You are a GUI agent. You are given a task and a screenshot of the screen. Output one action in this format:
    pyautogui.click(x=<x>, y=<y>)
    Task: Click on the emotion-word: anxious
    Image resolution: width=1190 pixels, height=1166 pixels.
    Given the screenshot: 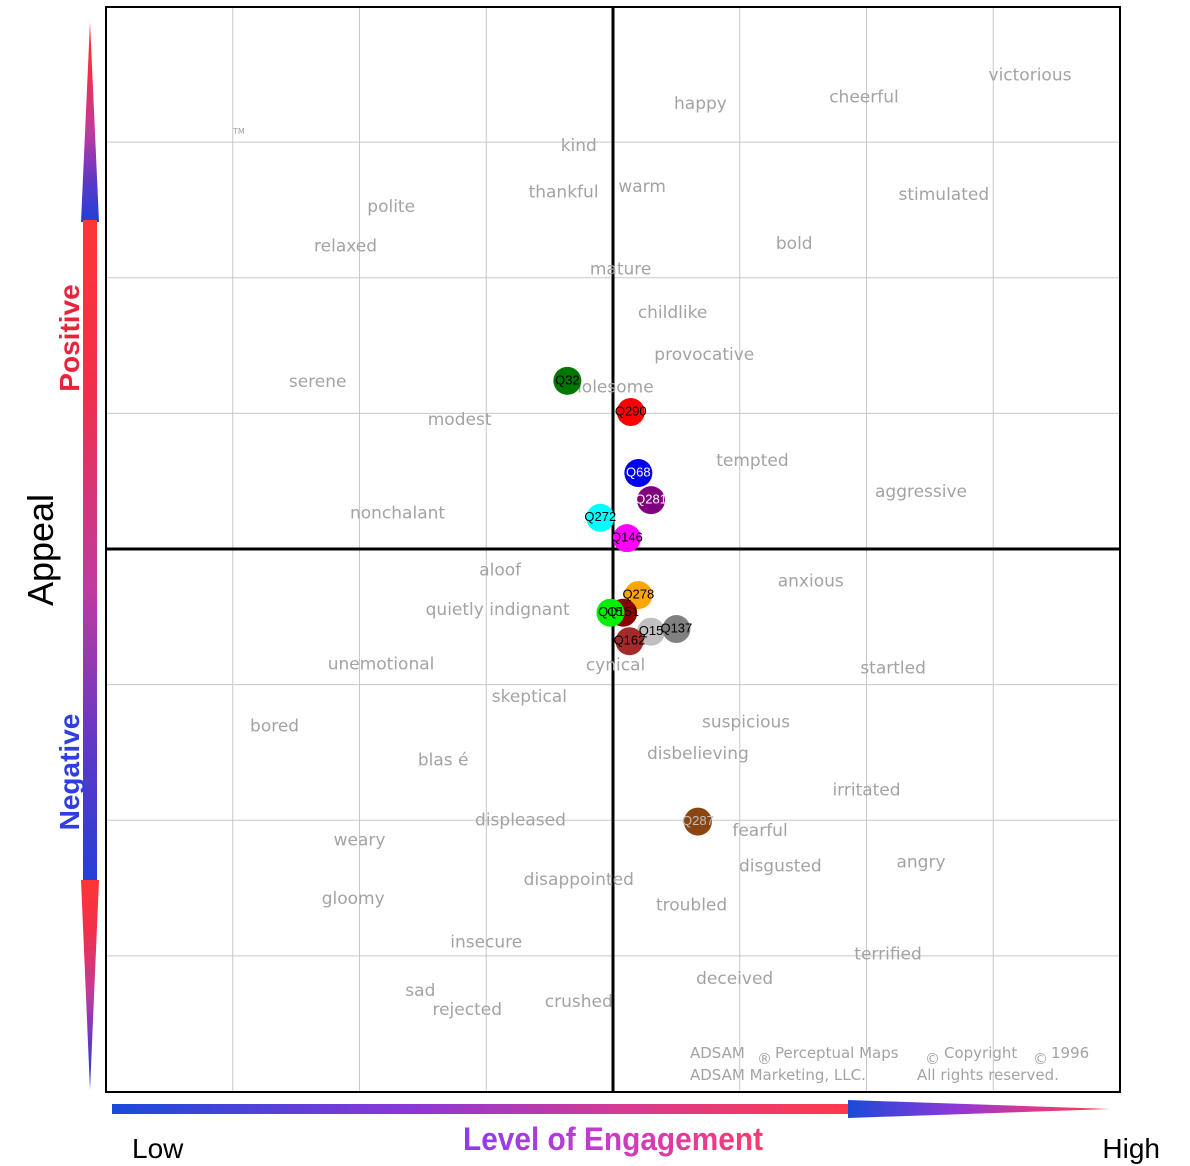 What is the action you would take?
    pyautogui.click(x=811, y=582)
    